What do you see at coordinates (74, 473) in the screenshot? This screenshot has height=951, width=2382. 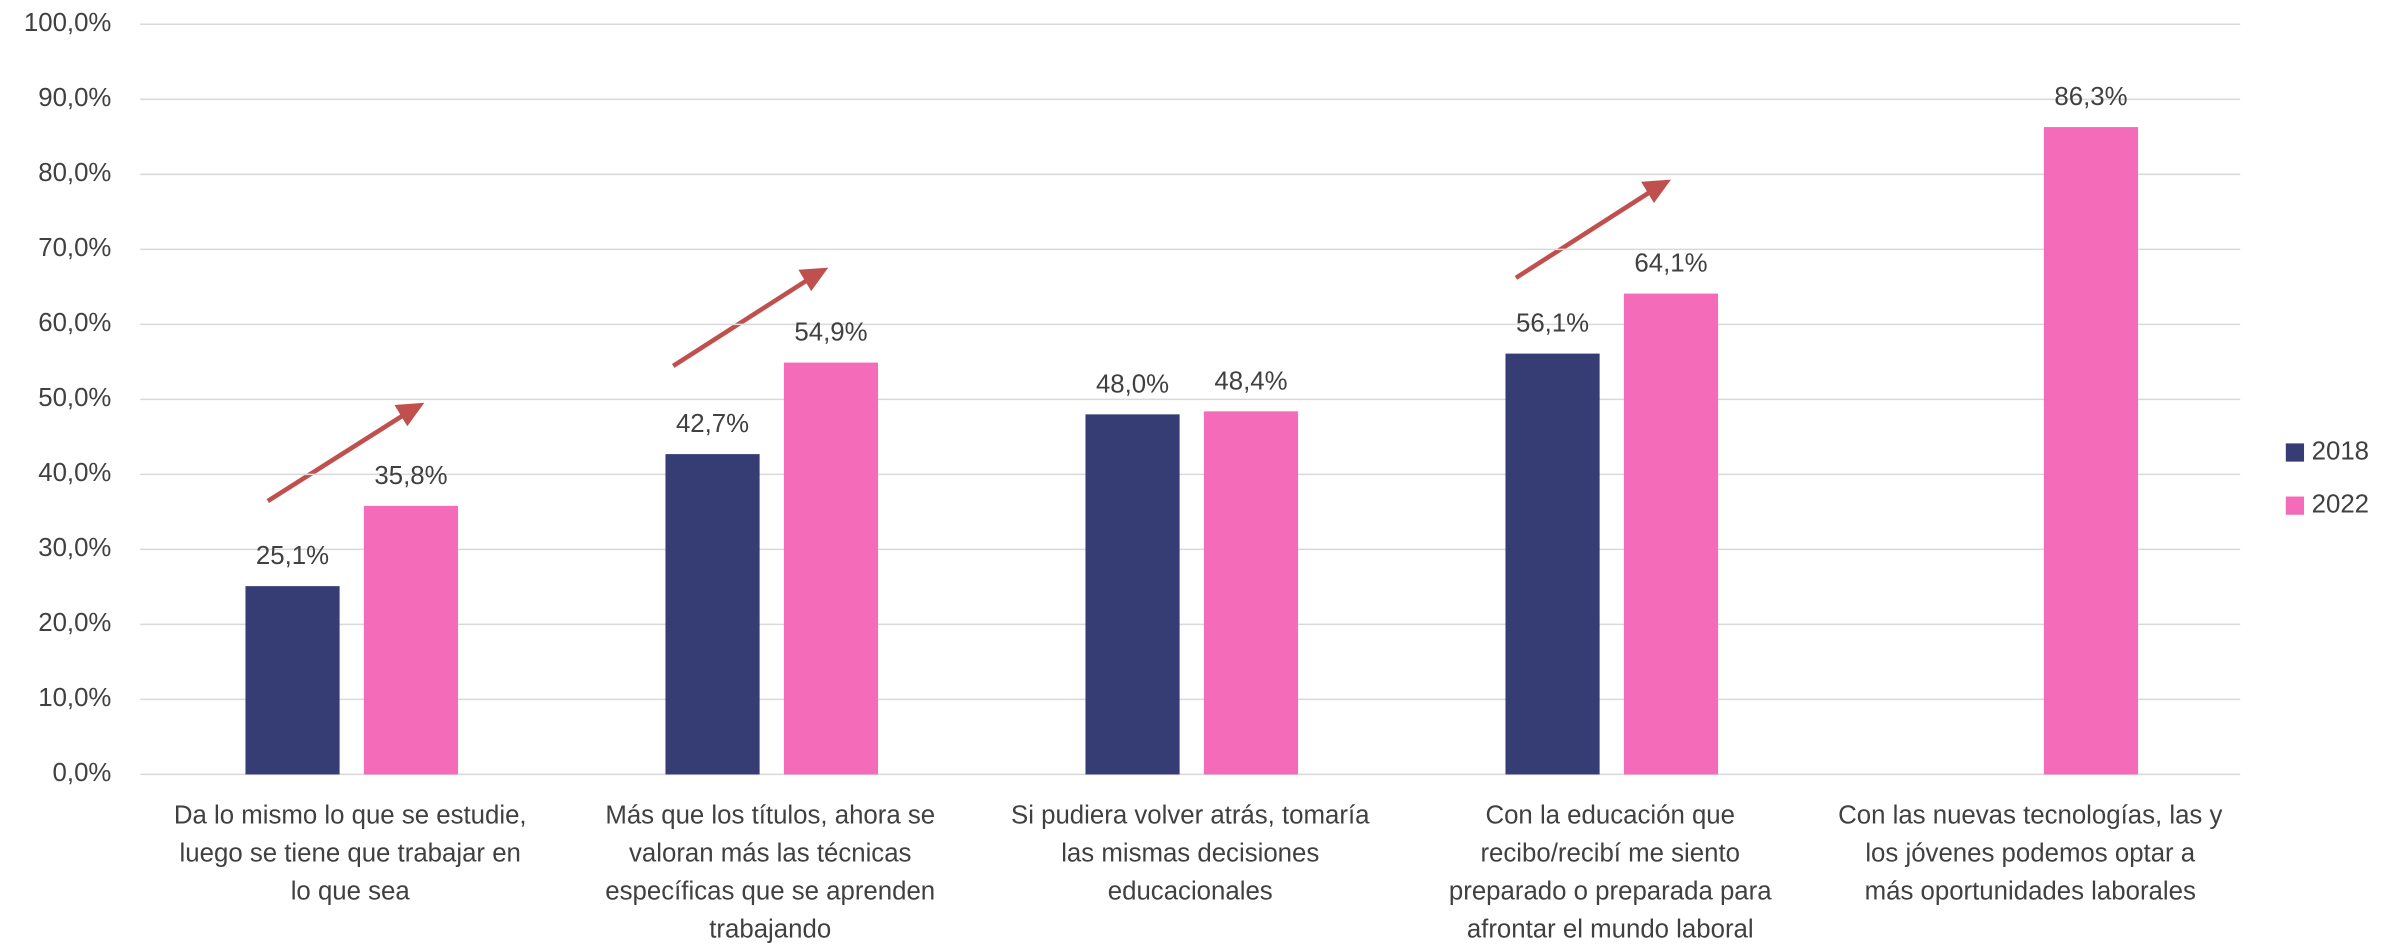 I see `y-tick-label: 40,0%` at bounding box center [74, 473].